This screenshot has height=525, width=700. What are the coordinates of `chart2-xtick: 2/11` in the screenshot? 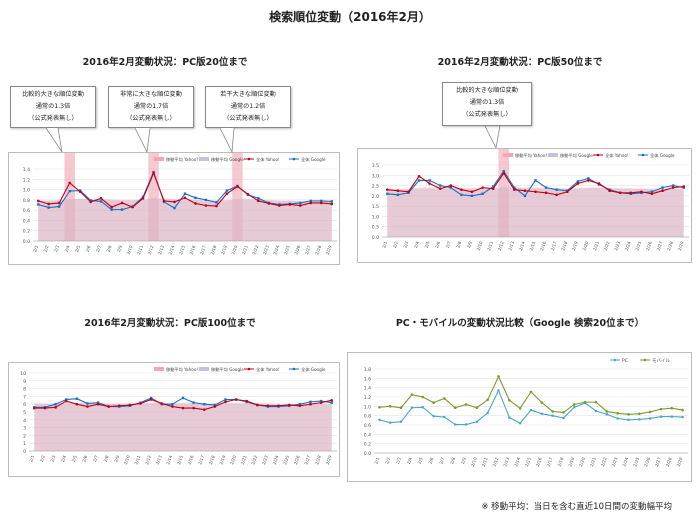 It's located at (490, 245).